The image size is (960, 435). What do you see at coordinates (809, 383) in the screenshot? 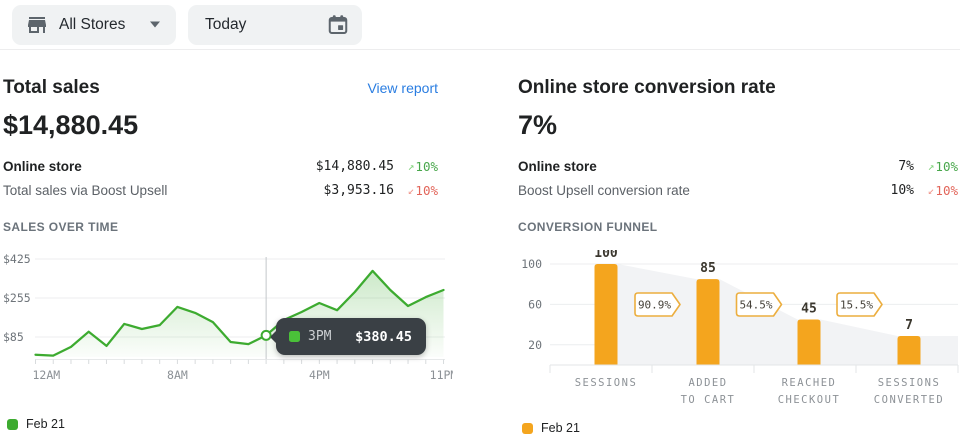
I see `category-label: REACHED` at bounding box center [809, 383].